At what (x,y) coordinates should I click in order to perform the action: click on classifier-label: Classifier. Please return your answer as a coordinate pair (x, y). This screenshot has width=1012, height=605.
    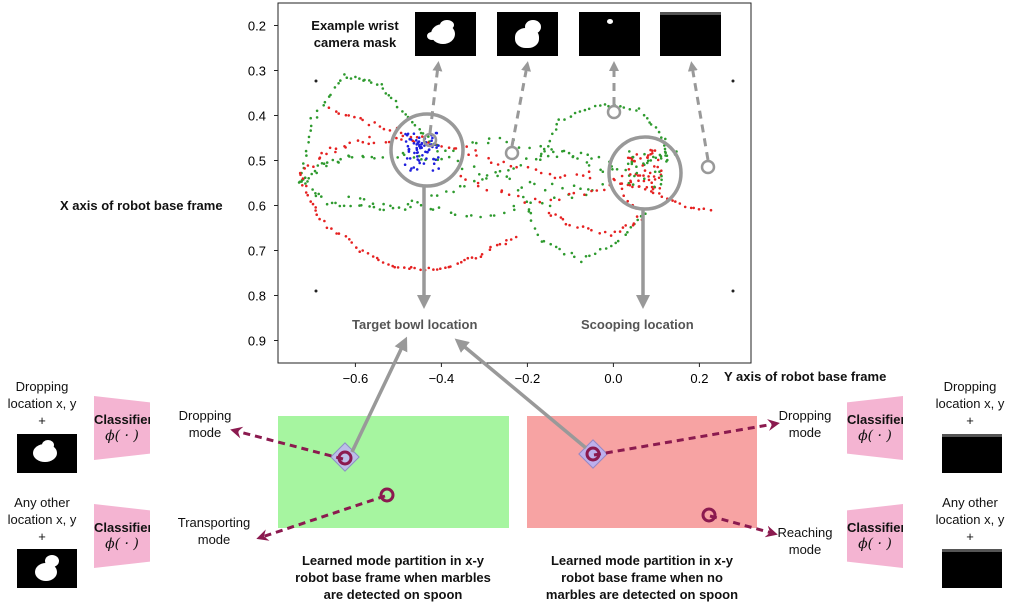
    Looking at the image, I should click on (123, 419).